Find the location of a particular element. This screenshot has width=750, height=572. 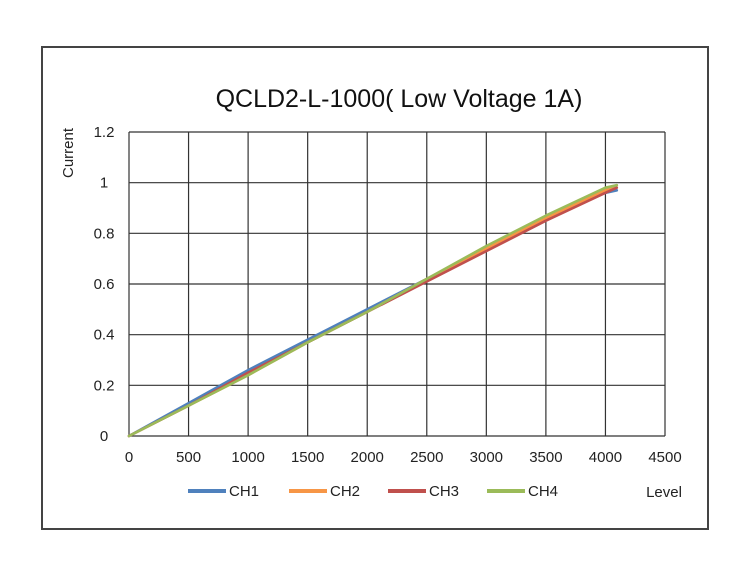

x-tick-label: 500 is located at coordinates (188, 457).